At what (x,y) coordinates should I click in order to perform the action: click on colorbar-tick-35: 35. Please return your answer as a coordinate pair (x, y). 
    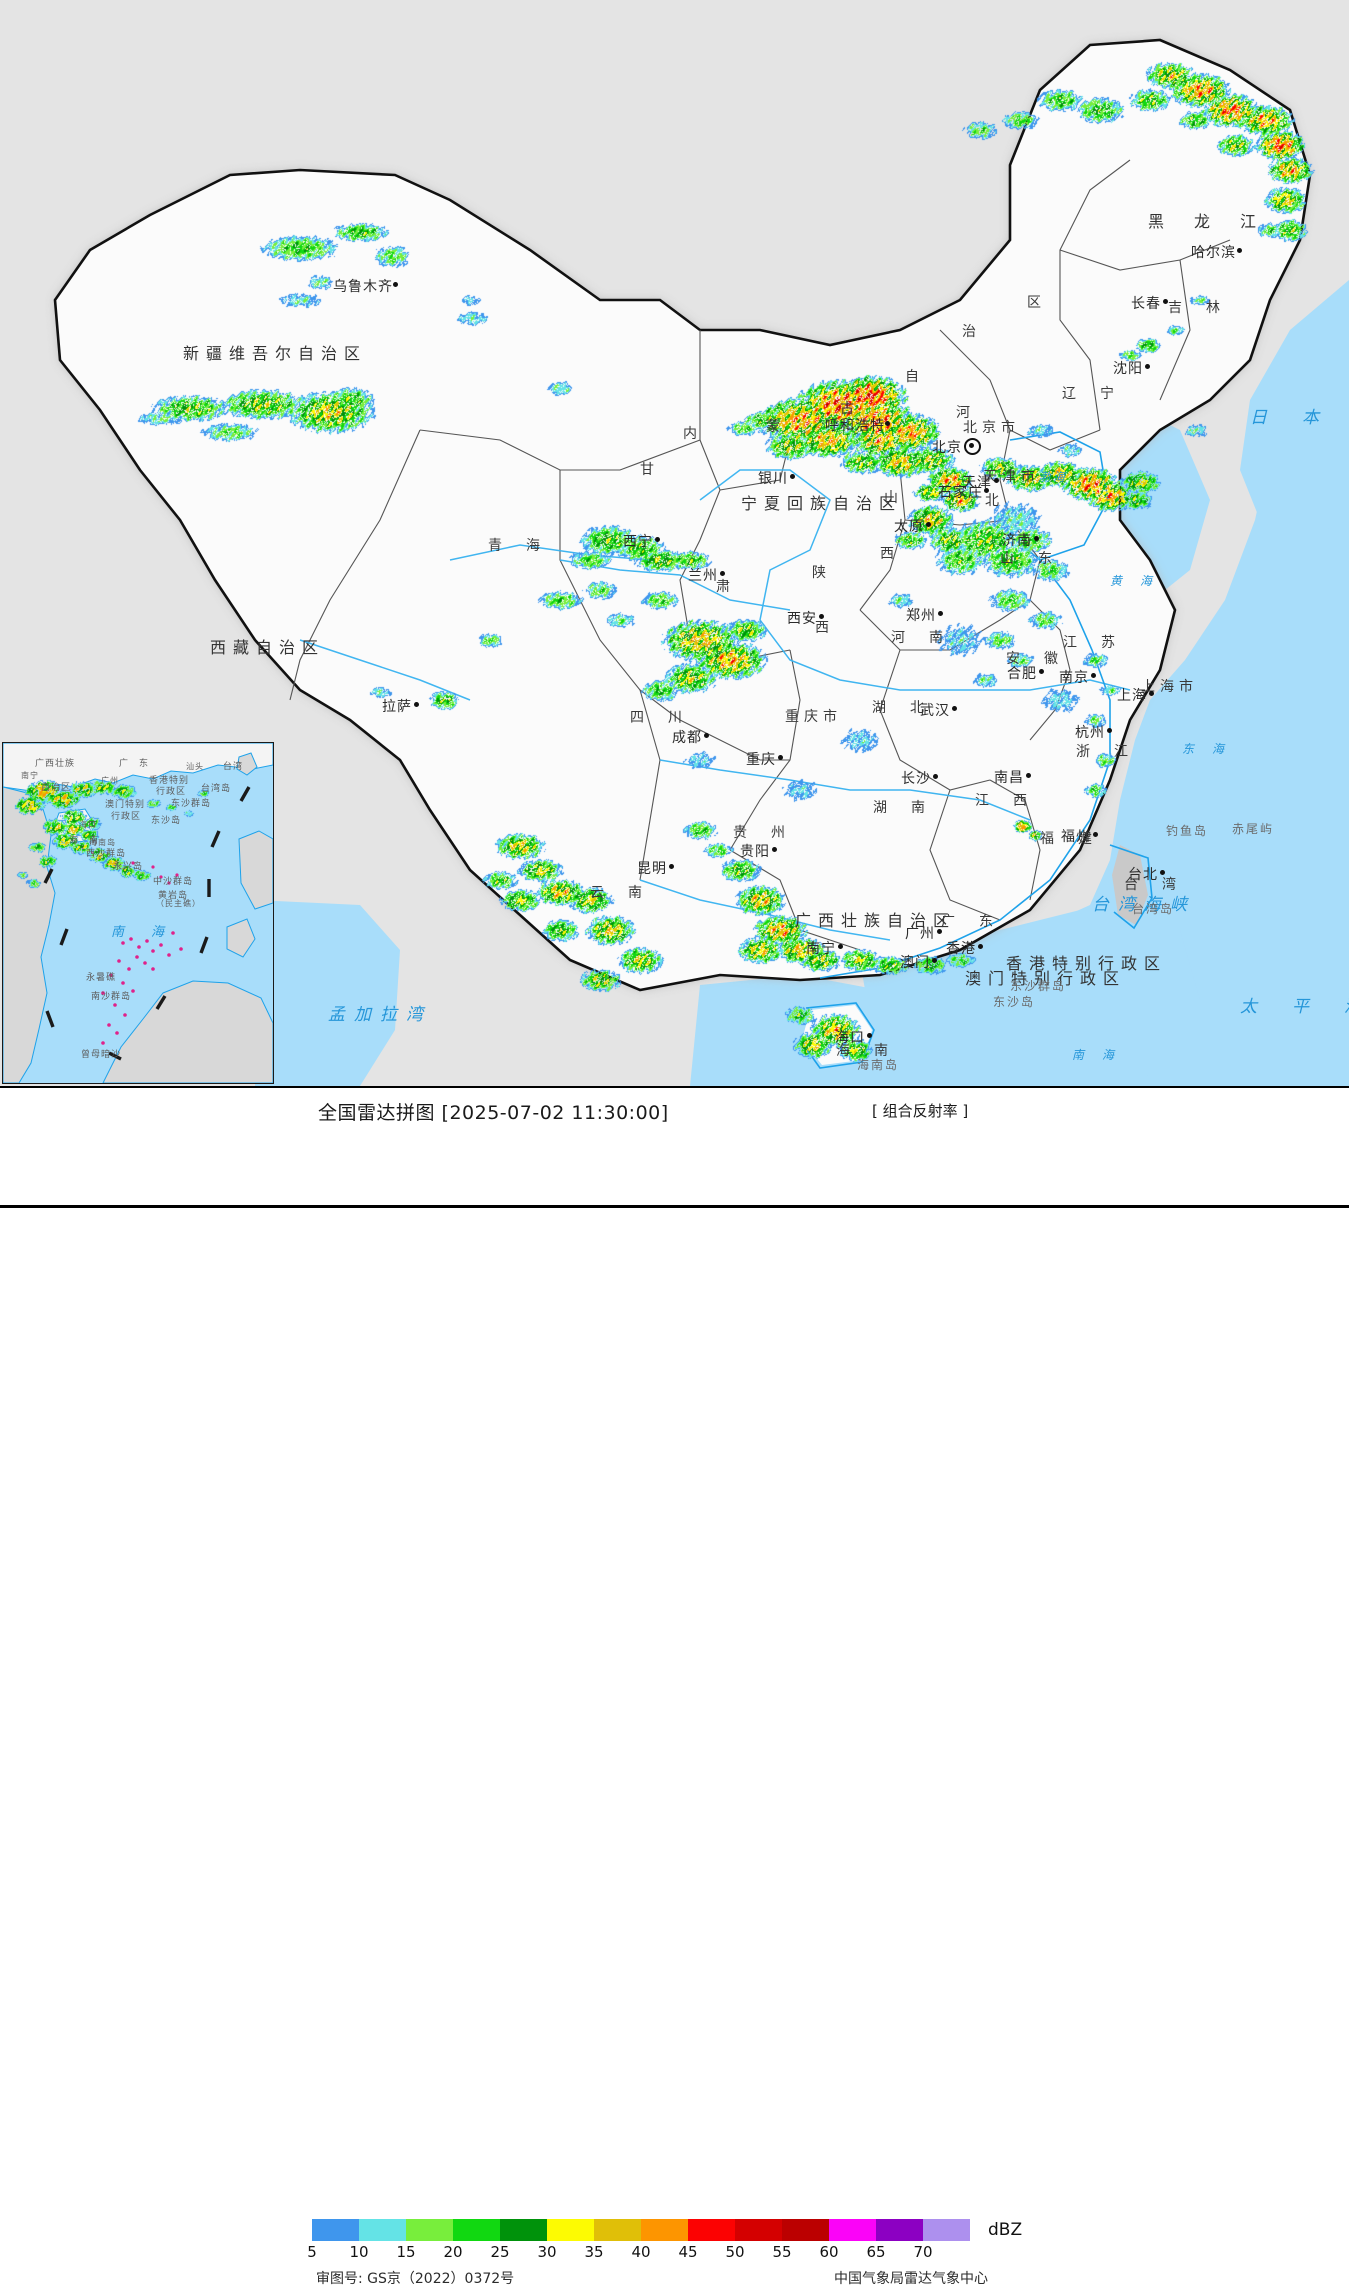
    Looking at the image, I should click on (594, 2252).